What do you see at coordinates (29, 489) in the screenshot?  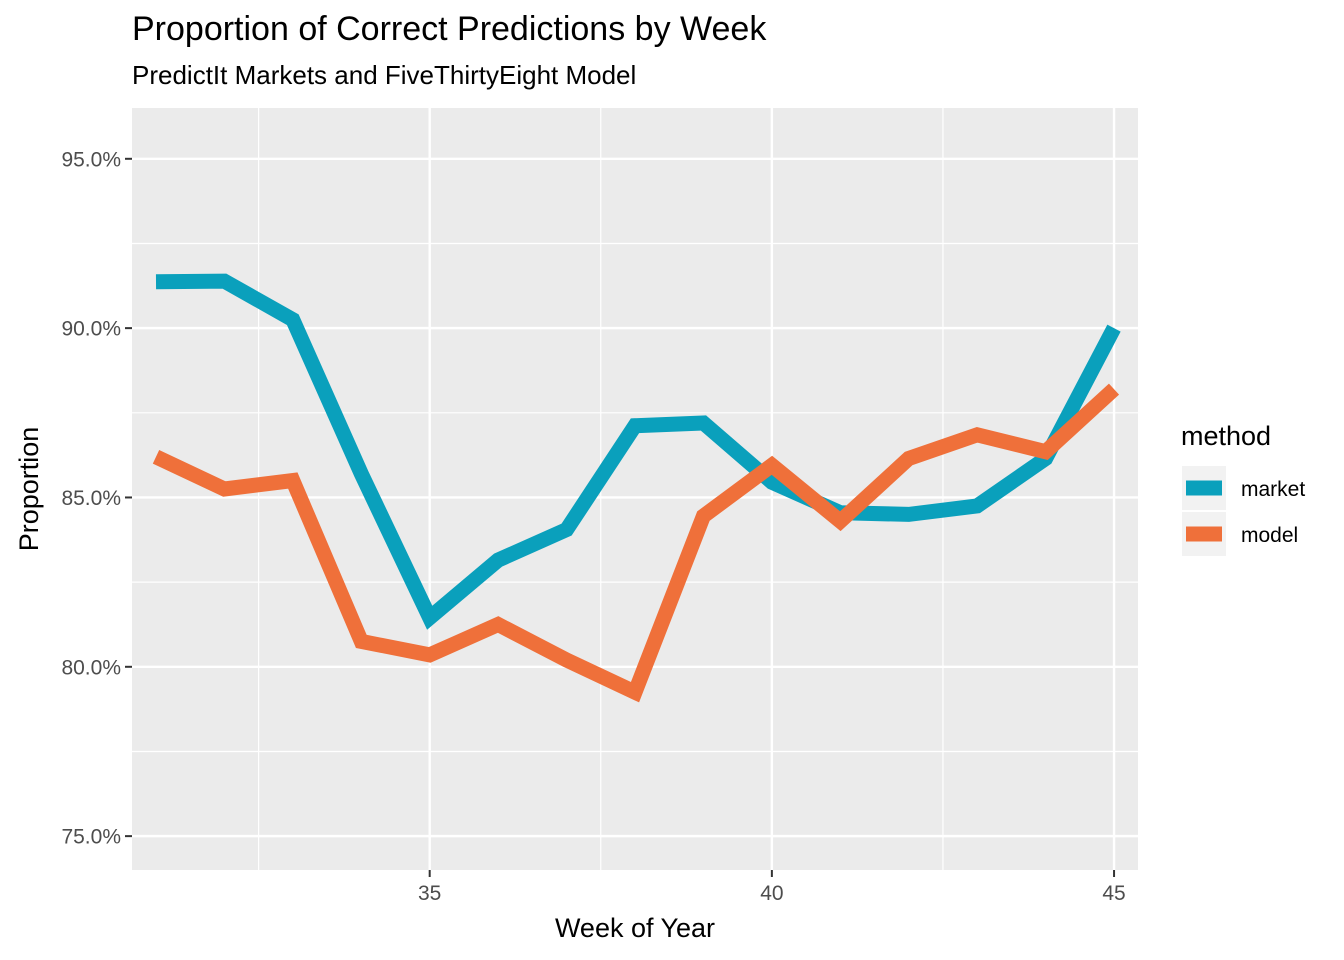 I see `y-axis-title: Proportion` at bounding box center [29, 489].